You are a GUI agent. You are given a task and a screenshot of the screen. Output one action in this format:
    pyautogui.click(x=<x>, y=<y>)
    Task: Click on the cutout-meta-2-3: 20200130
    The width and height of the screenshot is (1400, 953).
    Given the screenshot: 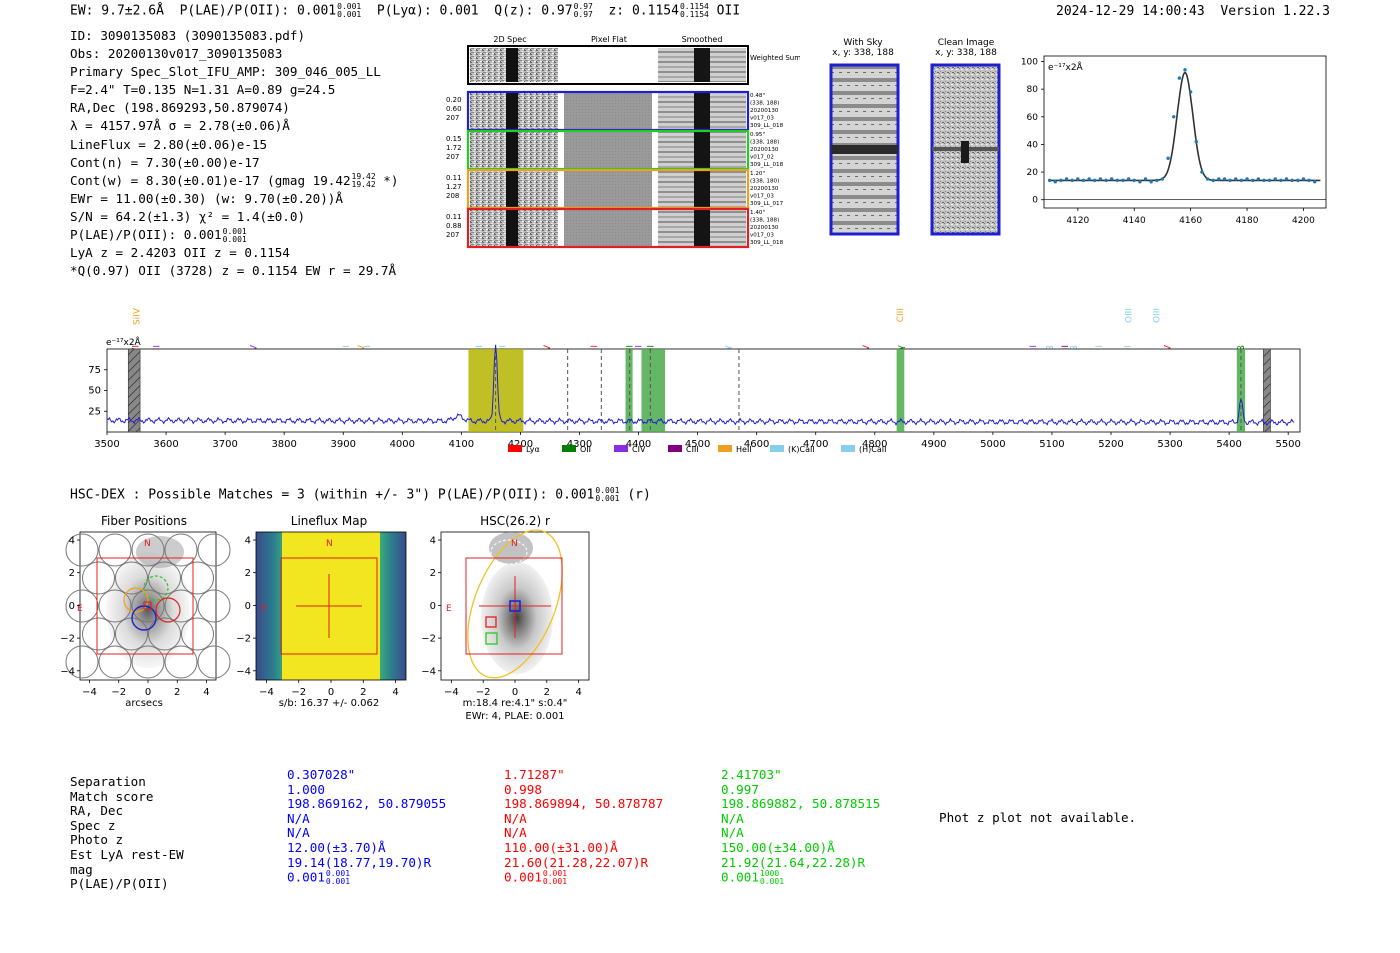 What is the action you would take?
    pyautogui.click(x=764, y=150)
    